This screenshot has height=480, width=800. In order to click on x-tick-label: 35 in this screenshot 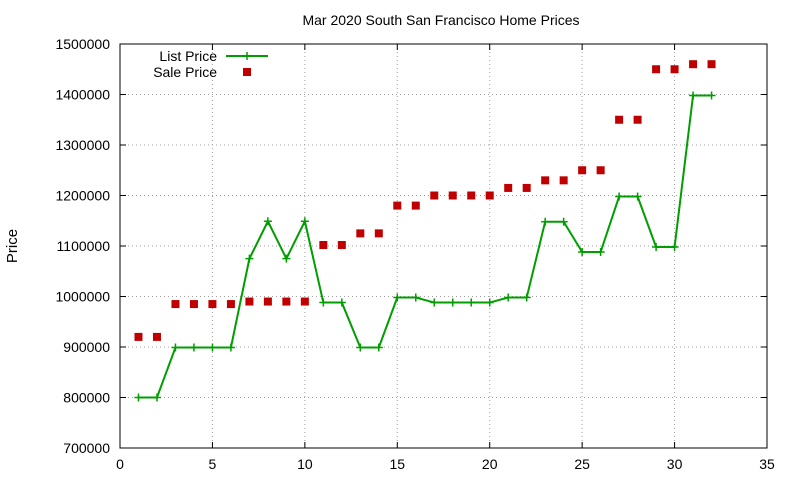, I will do `click(767, 464)`.